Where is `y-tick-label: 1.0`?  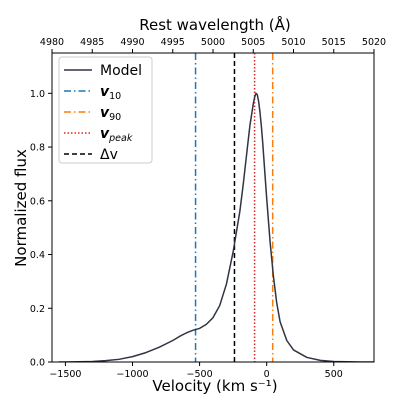
y-tick-label: 1.0 is located at coordinates (37, 94).